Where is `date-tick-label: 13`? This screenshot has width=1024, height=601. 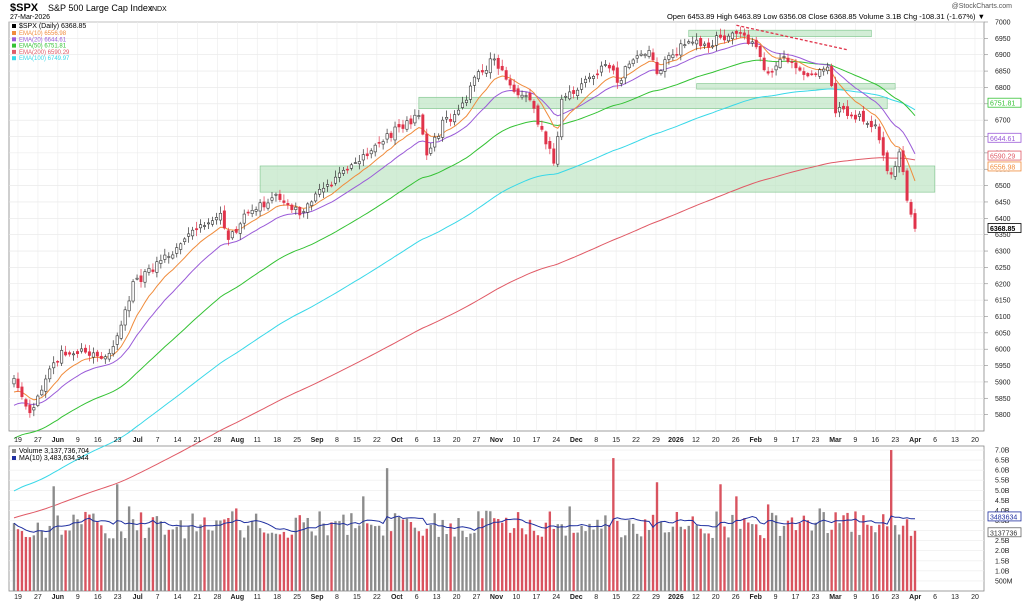
date-tick-label: 13 is located at coordinates (955, 440).